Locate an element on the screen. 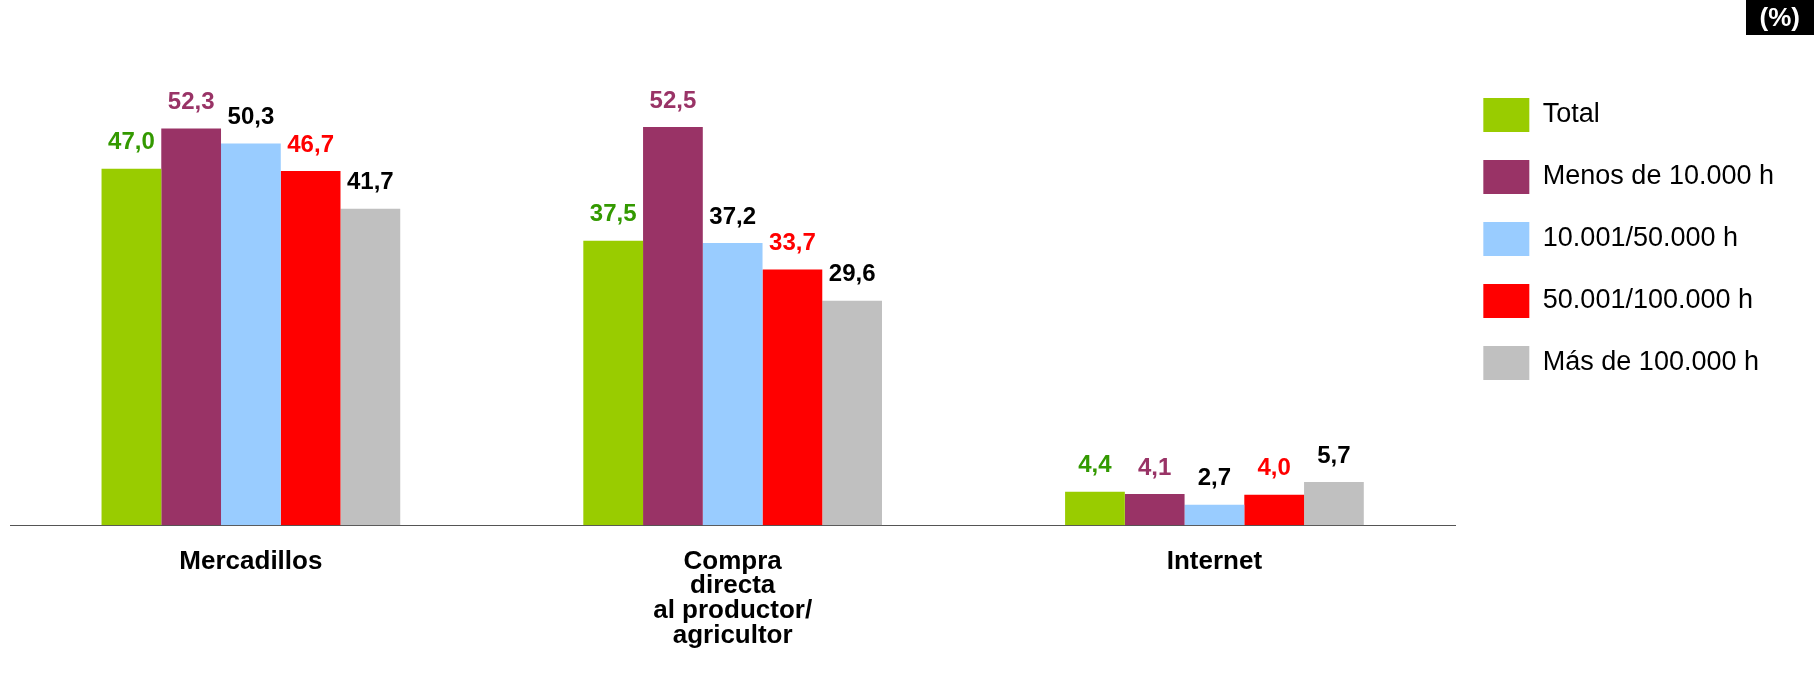 The image size is (1814, 676). data-label: 46,7 is located at coordinates (310, 143).